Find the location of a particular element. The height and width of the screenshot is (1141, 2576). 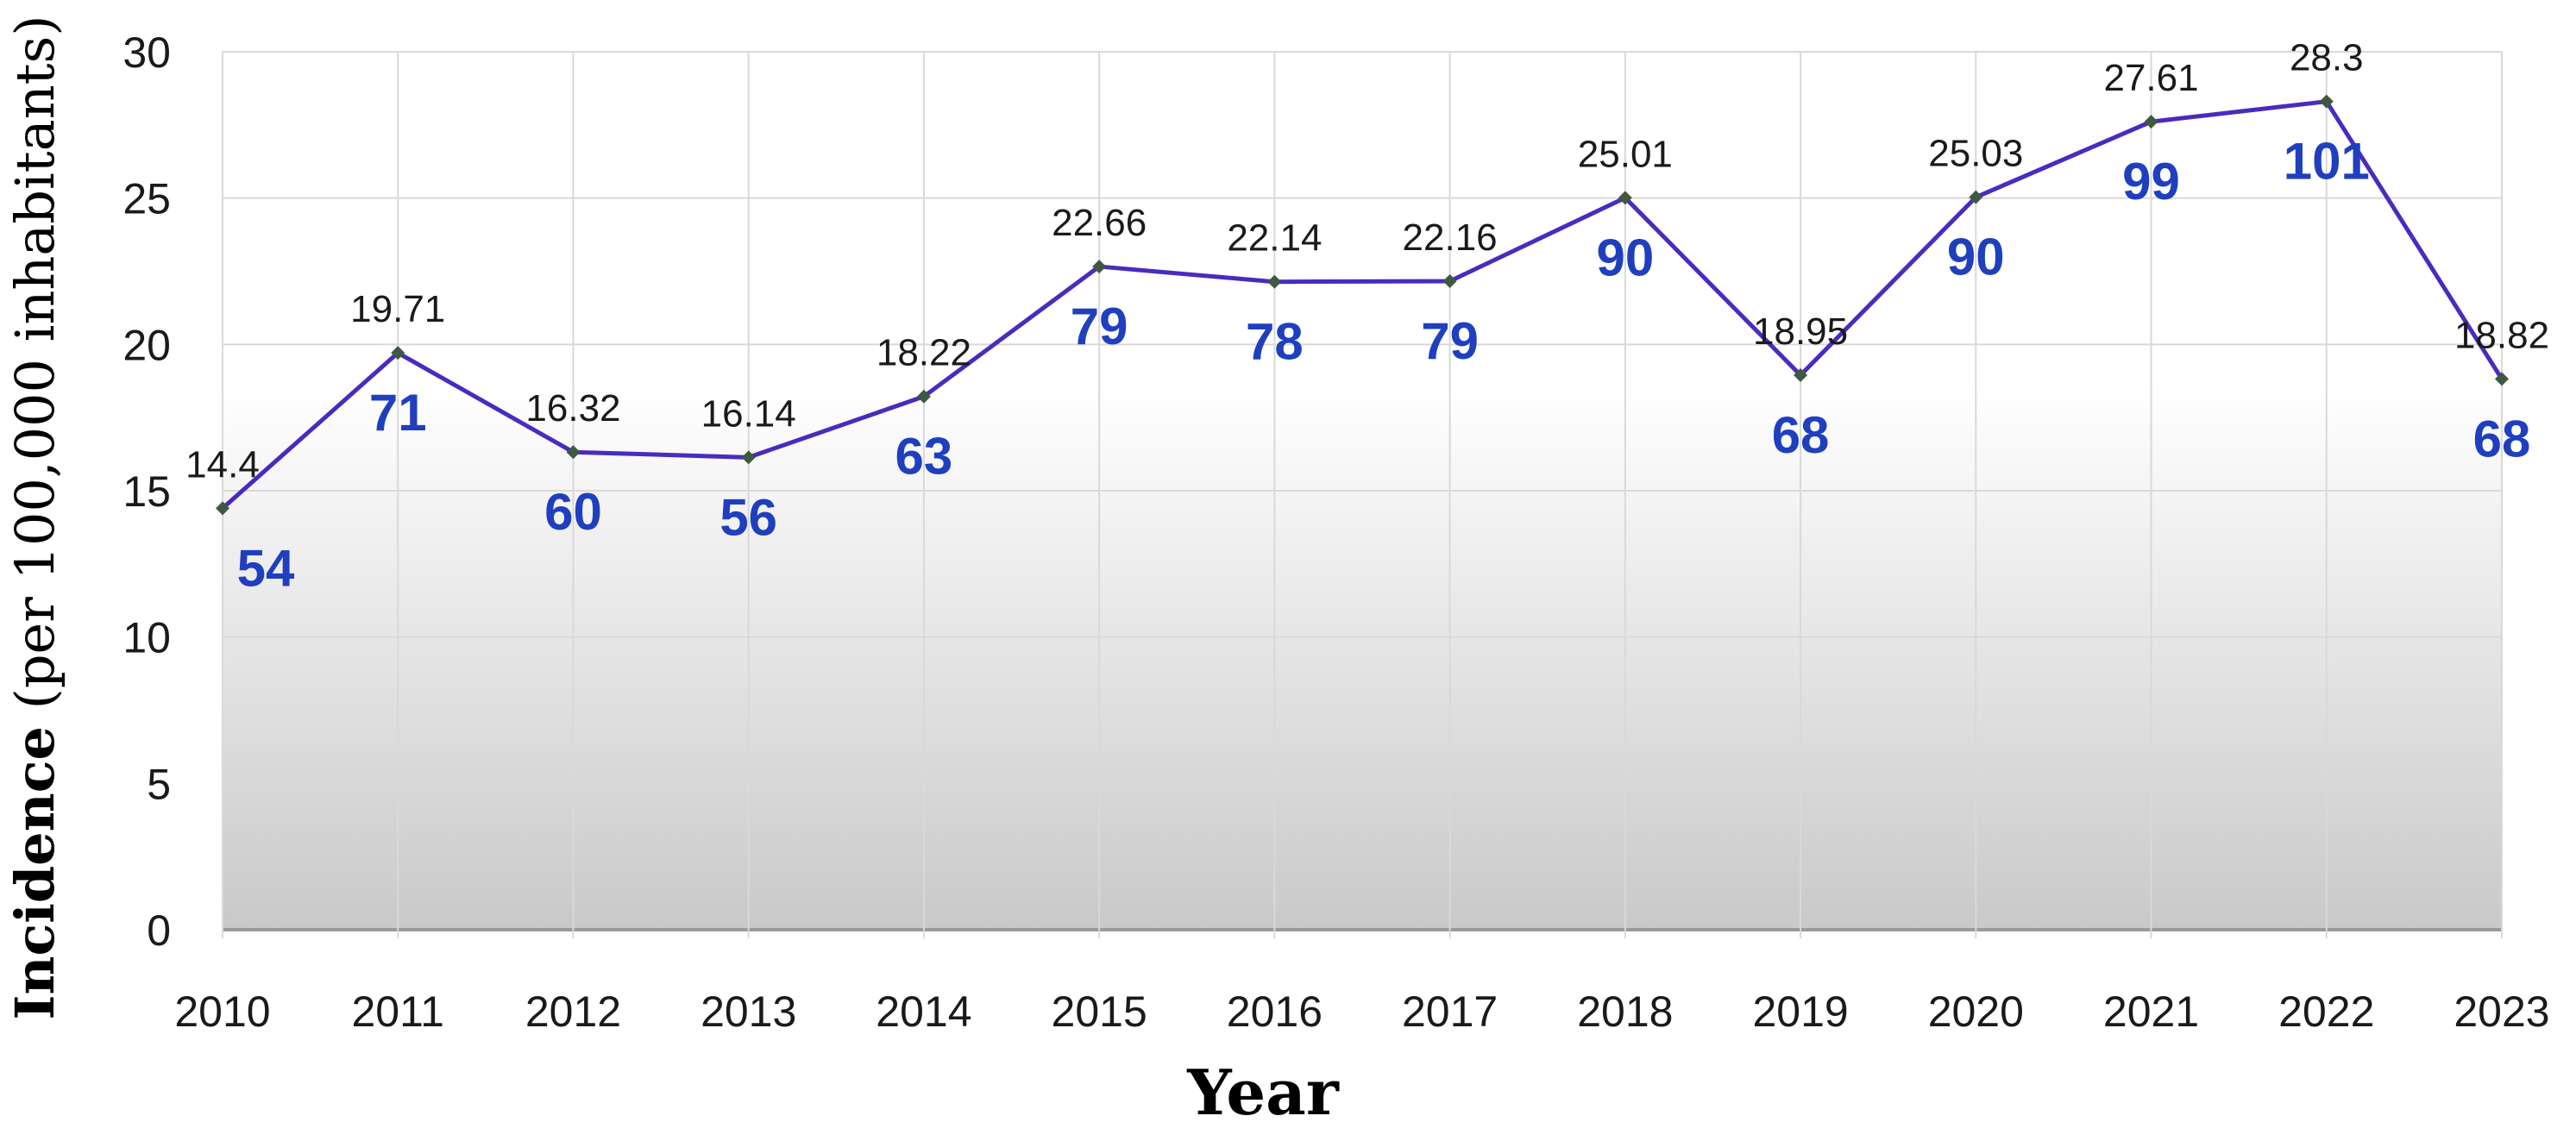

y-axis-title-rest: (per 100,000 inhabitants) is located at coordinates (34, 370).